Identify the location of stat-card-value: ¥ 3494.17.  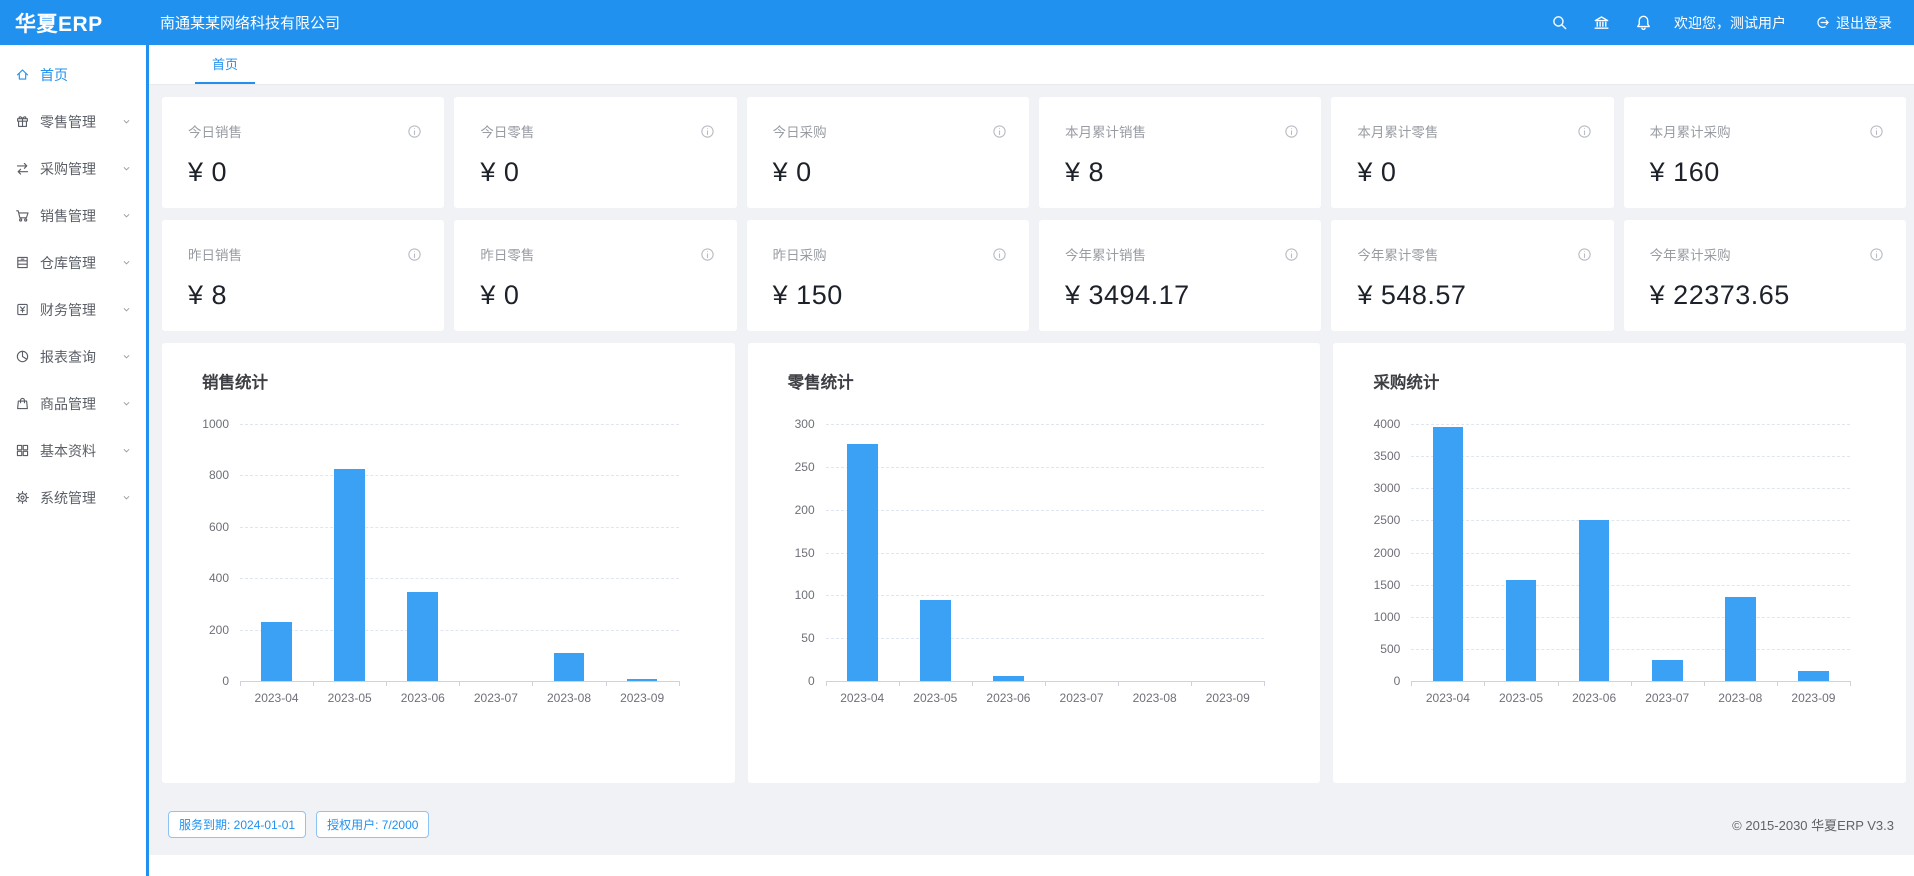
(1127, 295).